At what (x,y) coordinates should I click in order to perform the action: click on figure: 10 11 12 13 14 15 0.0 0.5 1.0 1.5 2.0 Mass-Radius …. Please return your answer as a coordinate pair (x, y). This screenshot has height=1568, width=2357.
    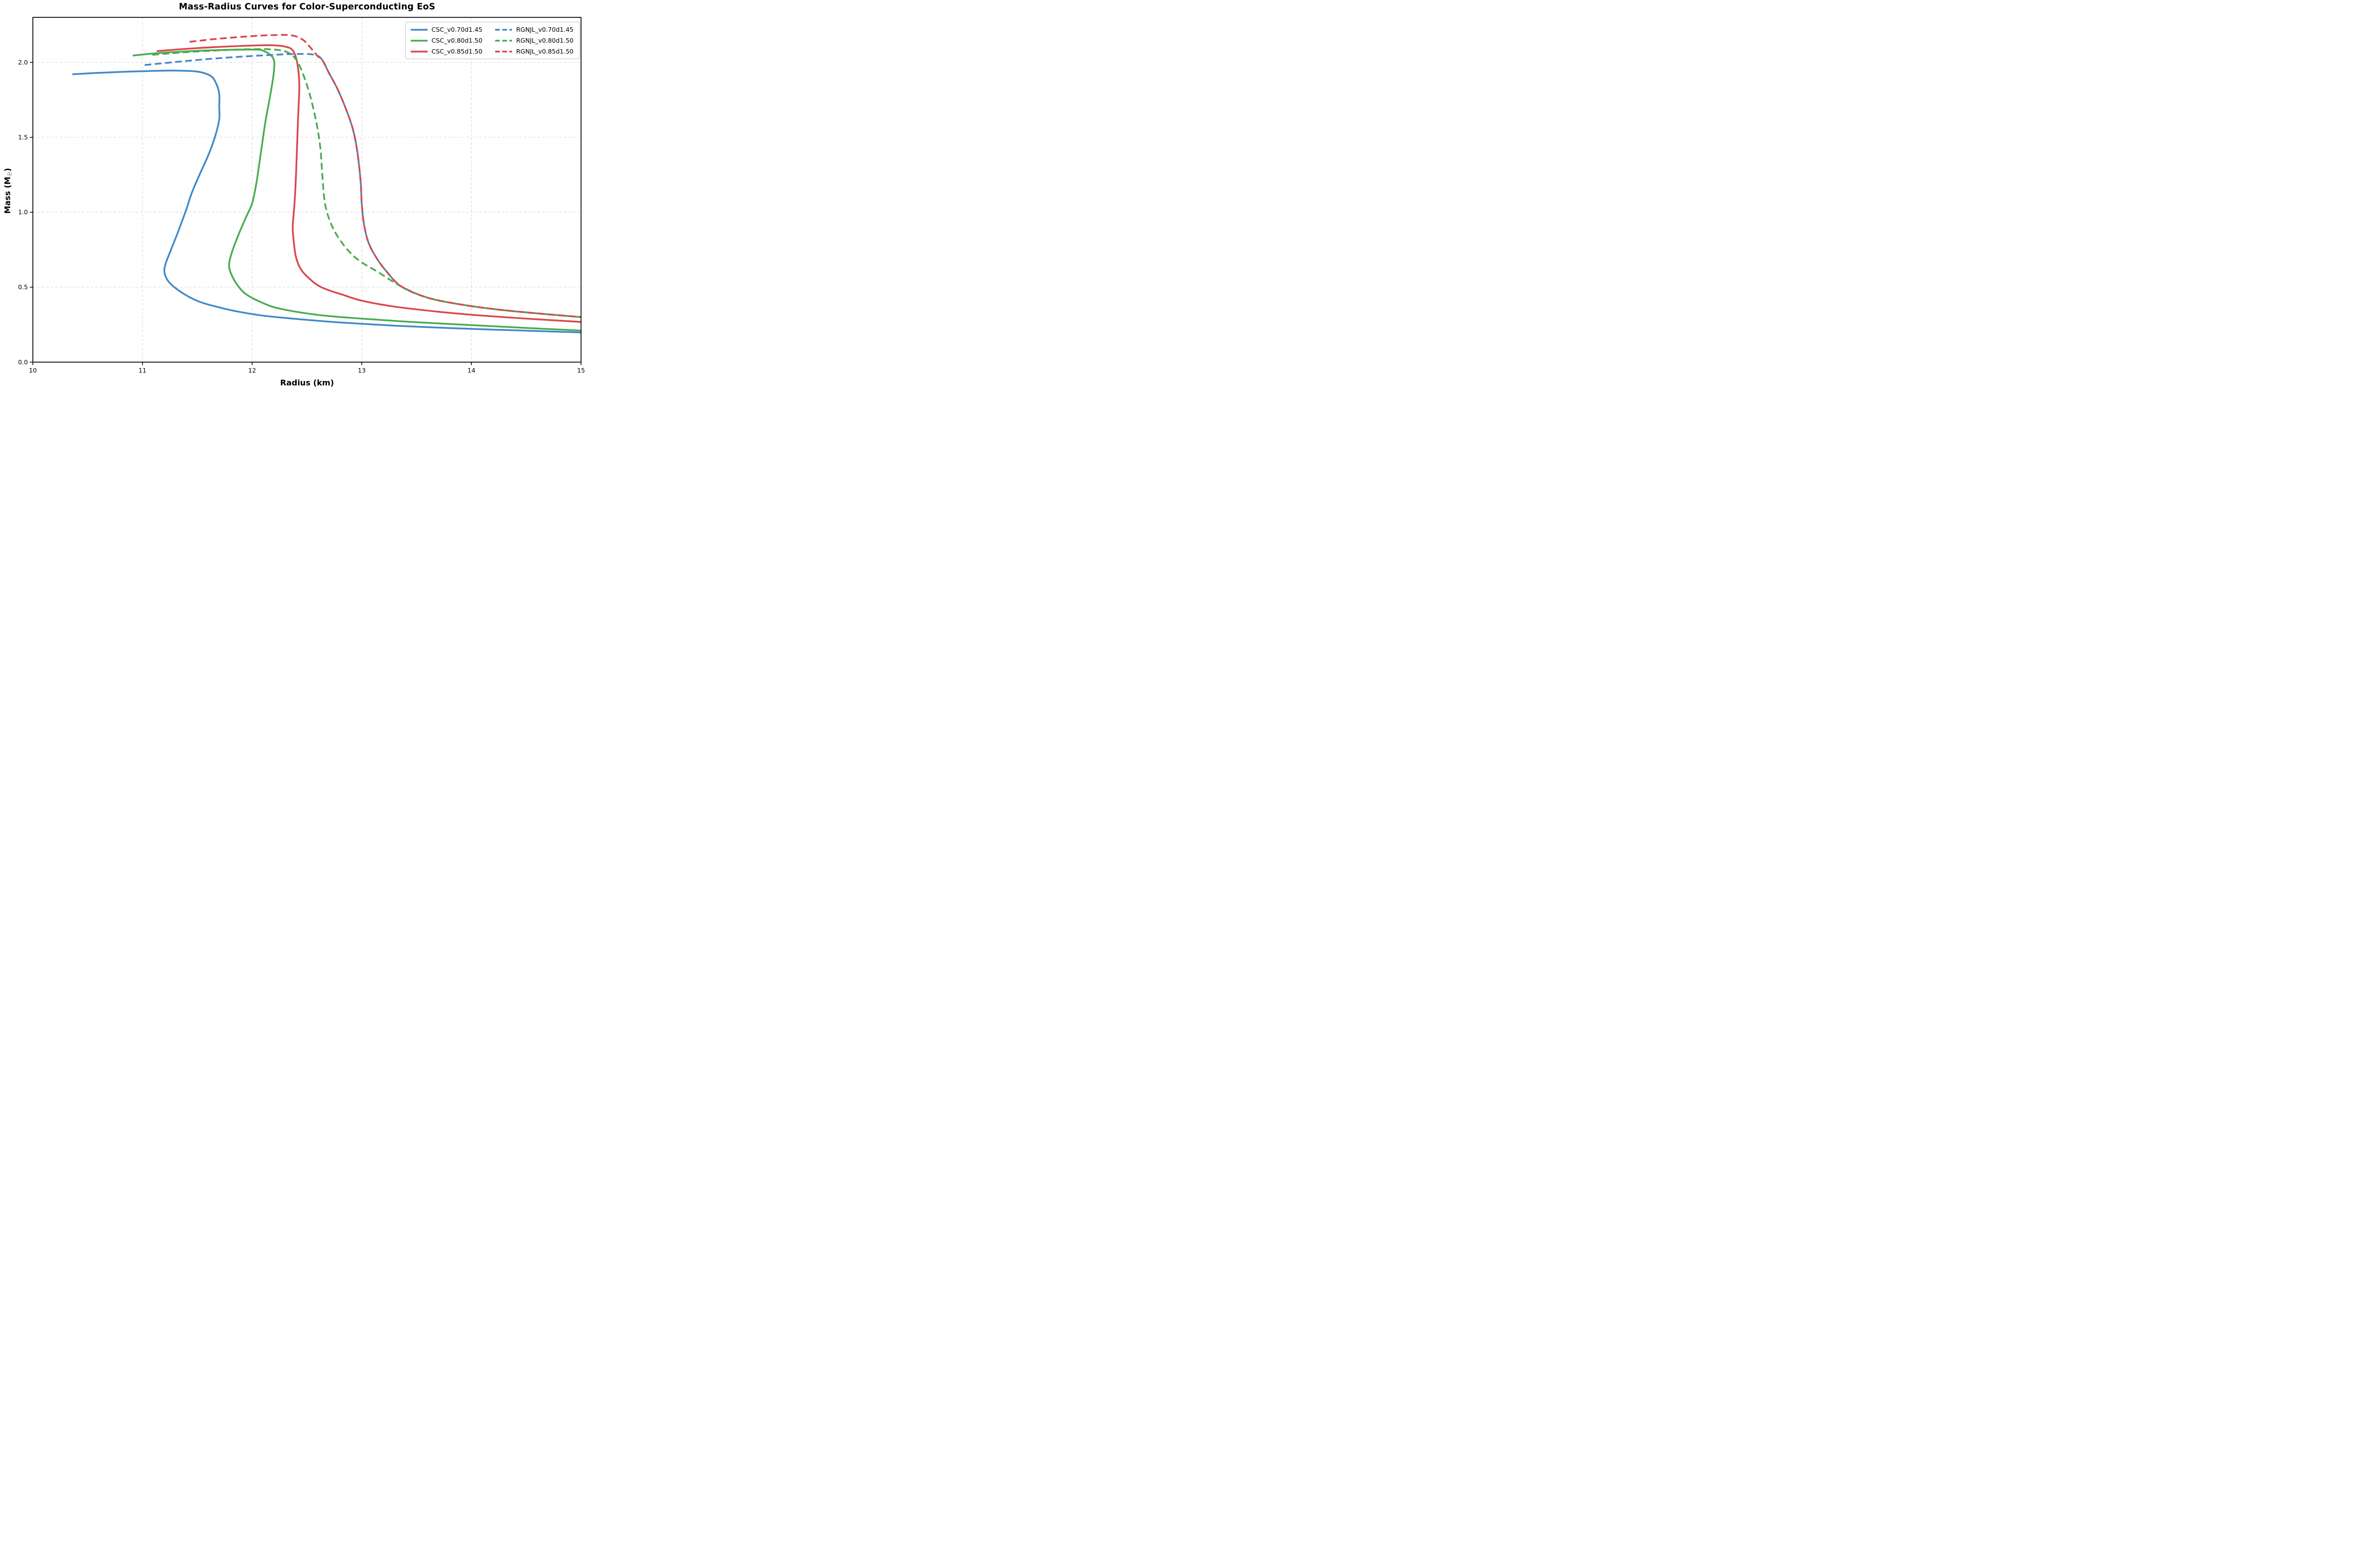
    Looking at the image, I should click on (294, 196).